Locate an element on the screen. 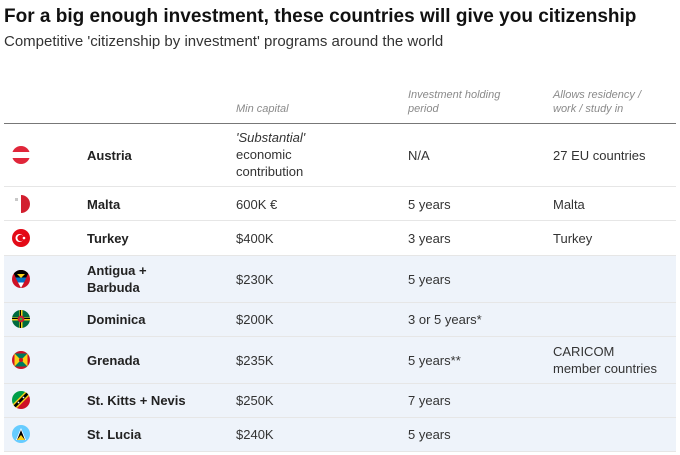 The height and width of the screenshot is (455, 680). country-name: Dominica is located at coordinates (116, 319).